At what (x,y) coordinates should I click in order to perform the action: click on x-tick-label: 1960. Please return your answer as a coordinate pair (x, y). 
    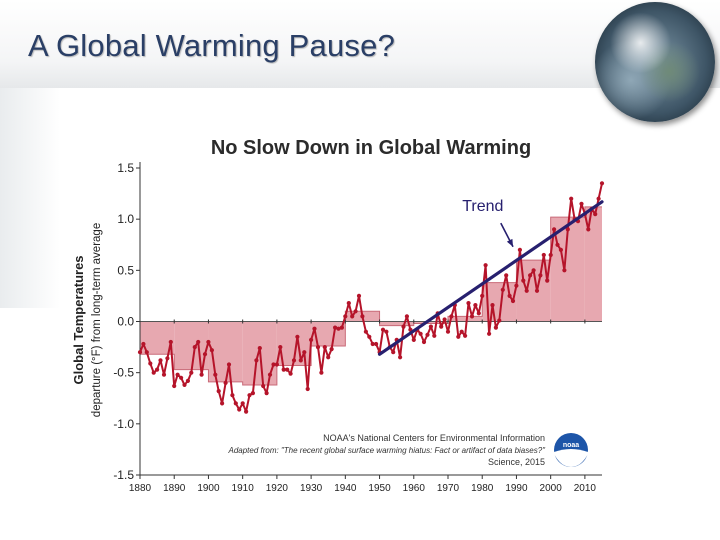
    Looking at the image, I should click on (414, 488).